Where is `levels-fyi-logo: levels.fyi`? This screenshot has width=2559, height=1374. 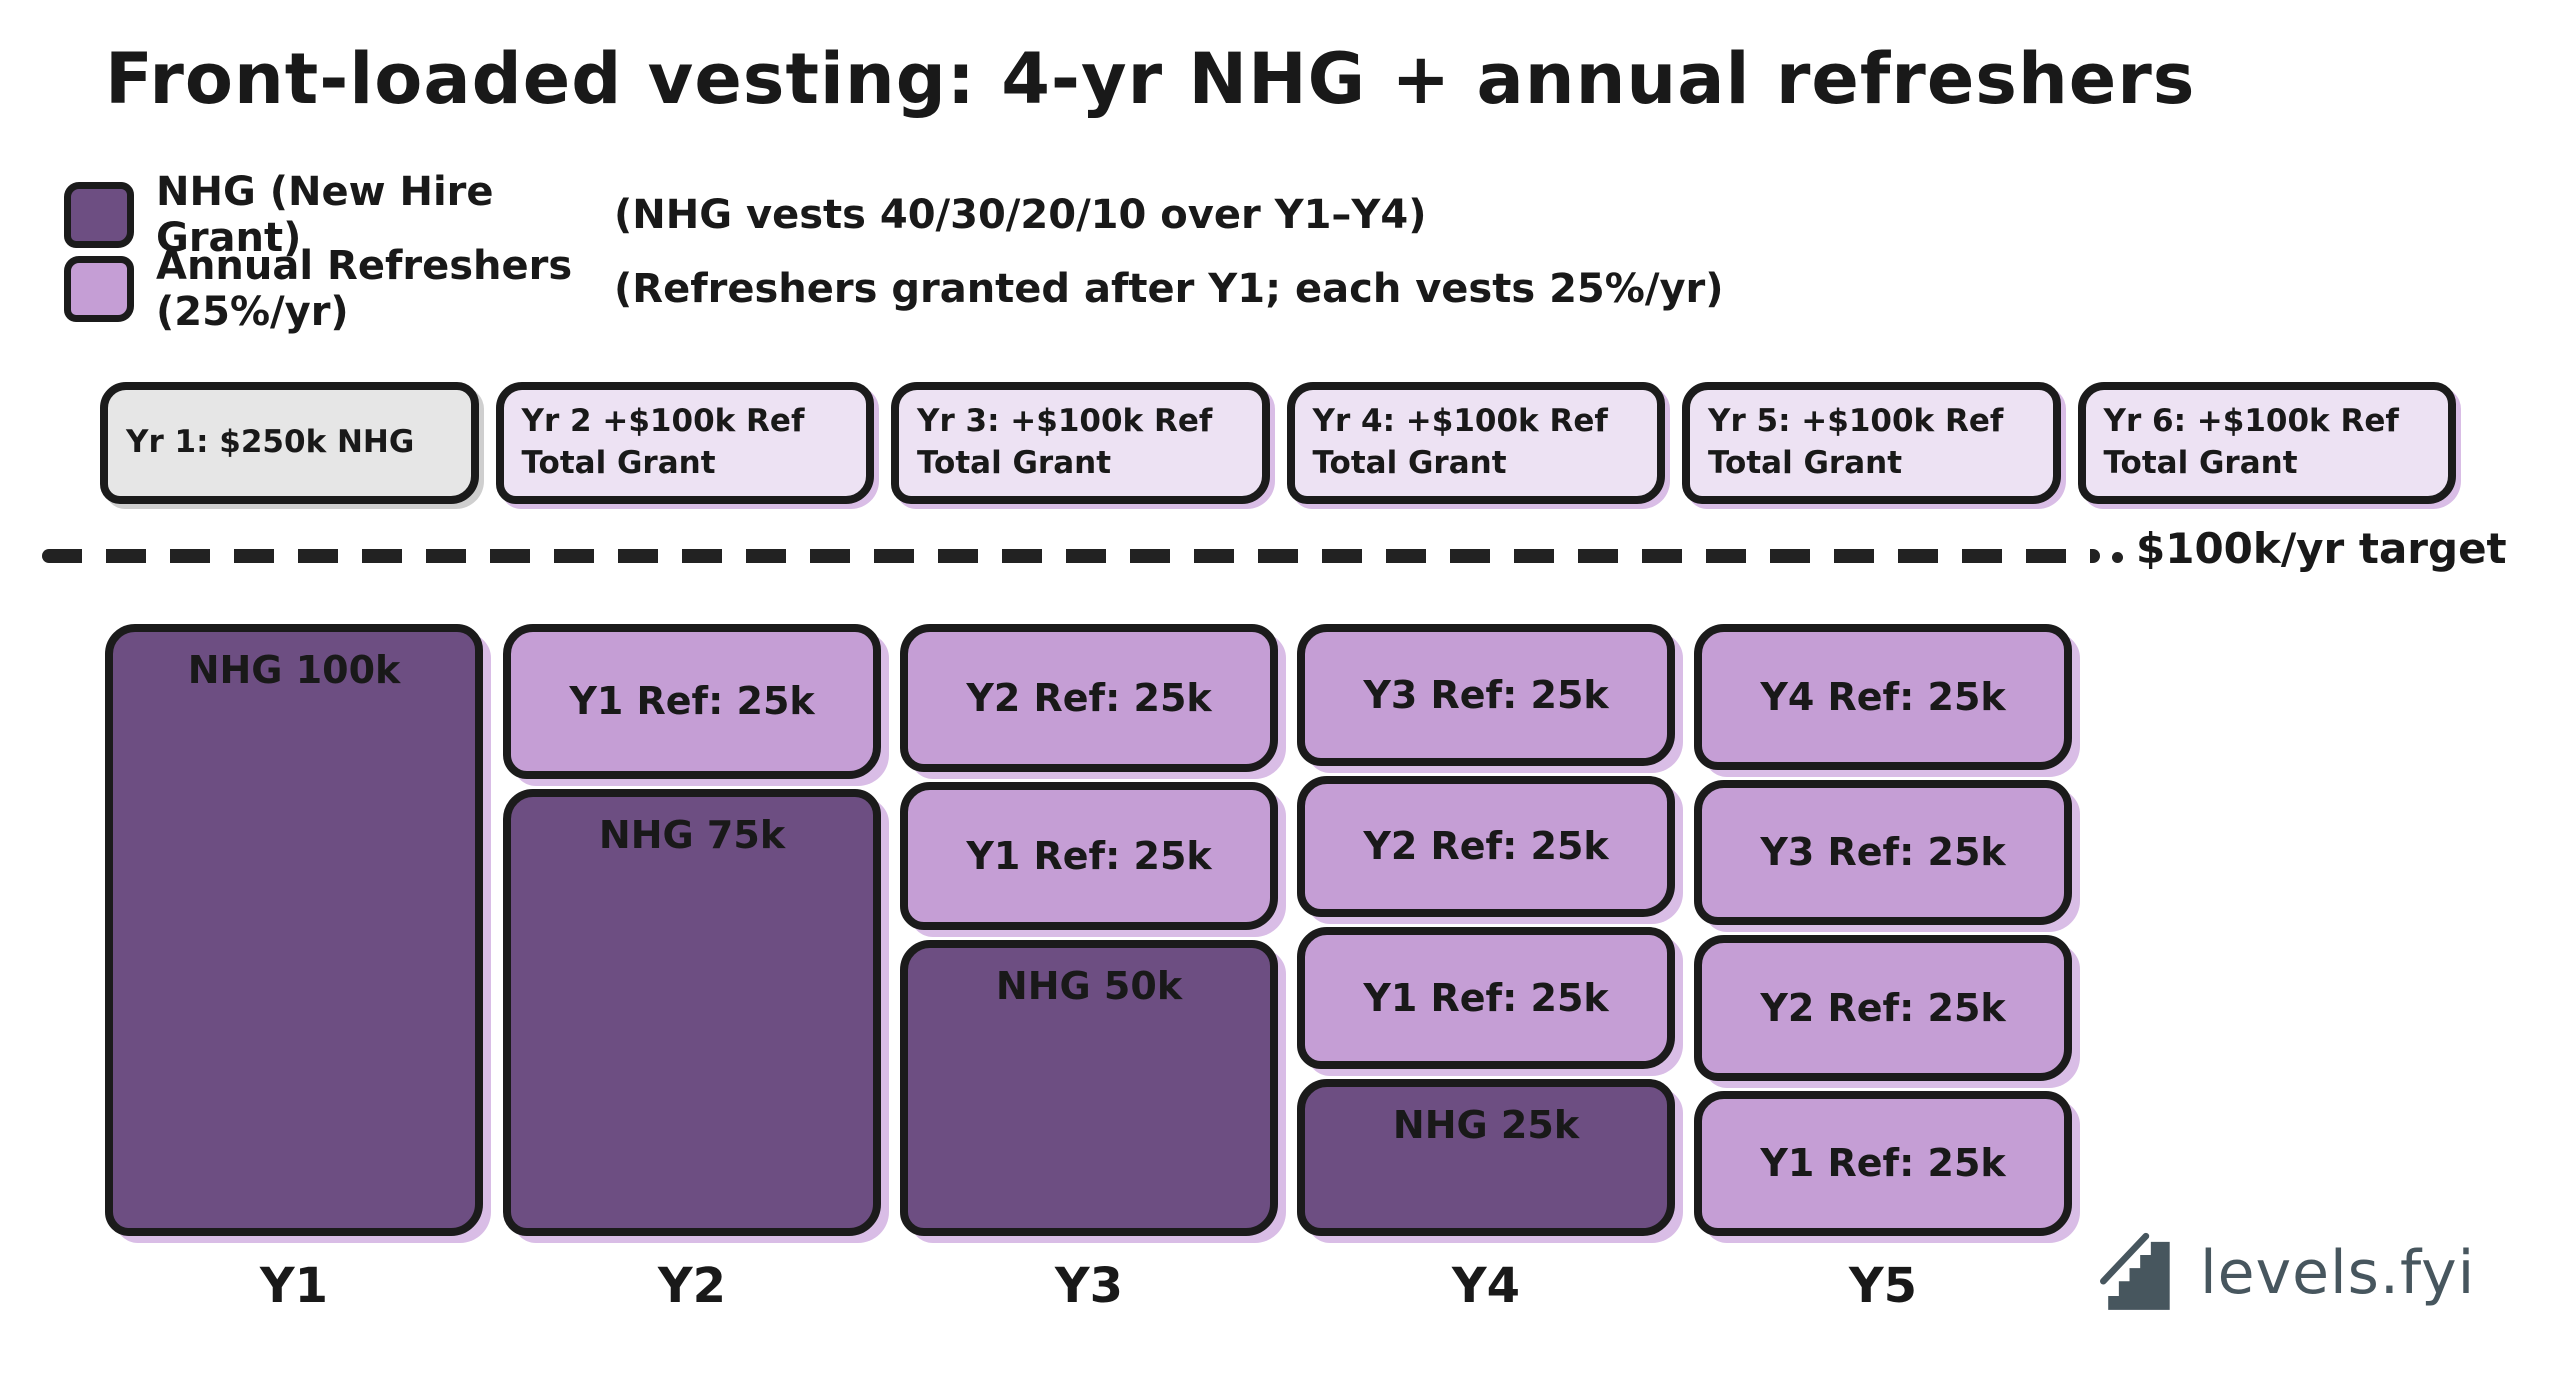
levels-fyi-logo: levels.fyi is located at coordinates (2286, 1273).